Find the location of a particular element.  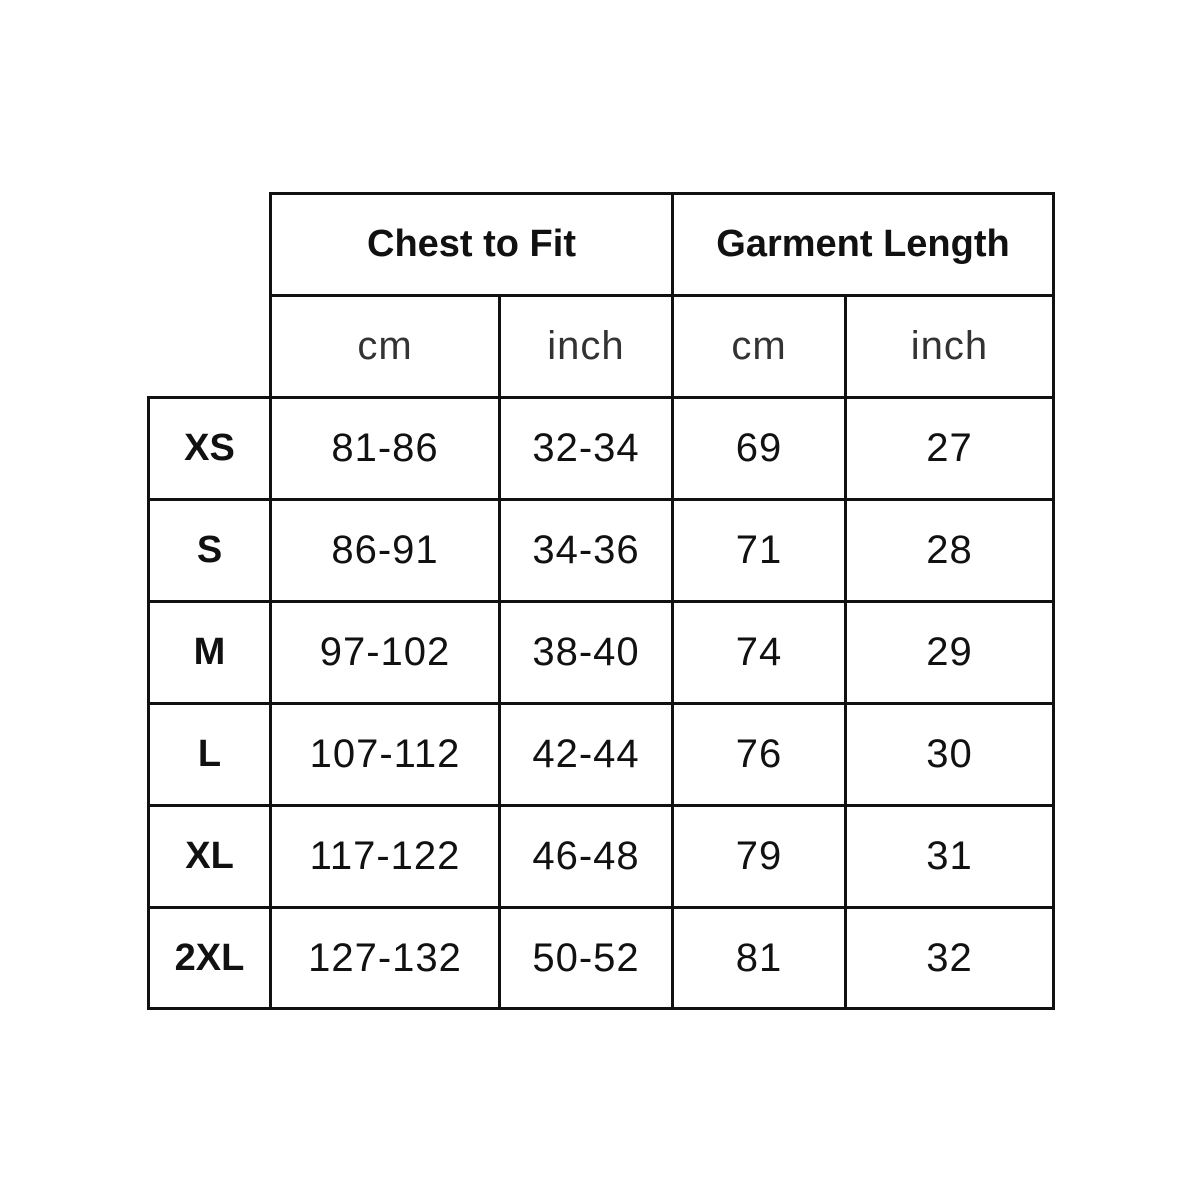

table-cell: 32 is located at coordinates (949, 958).